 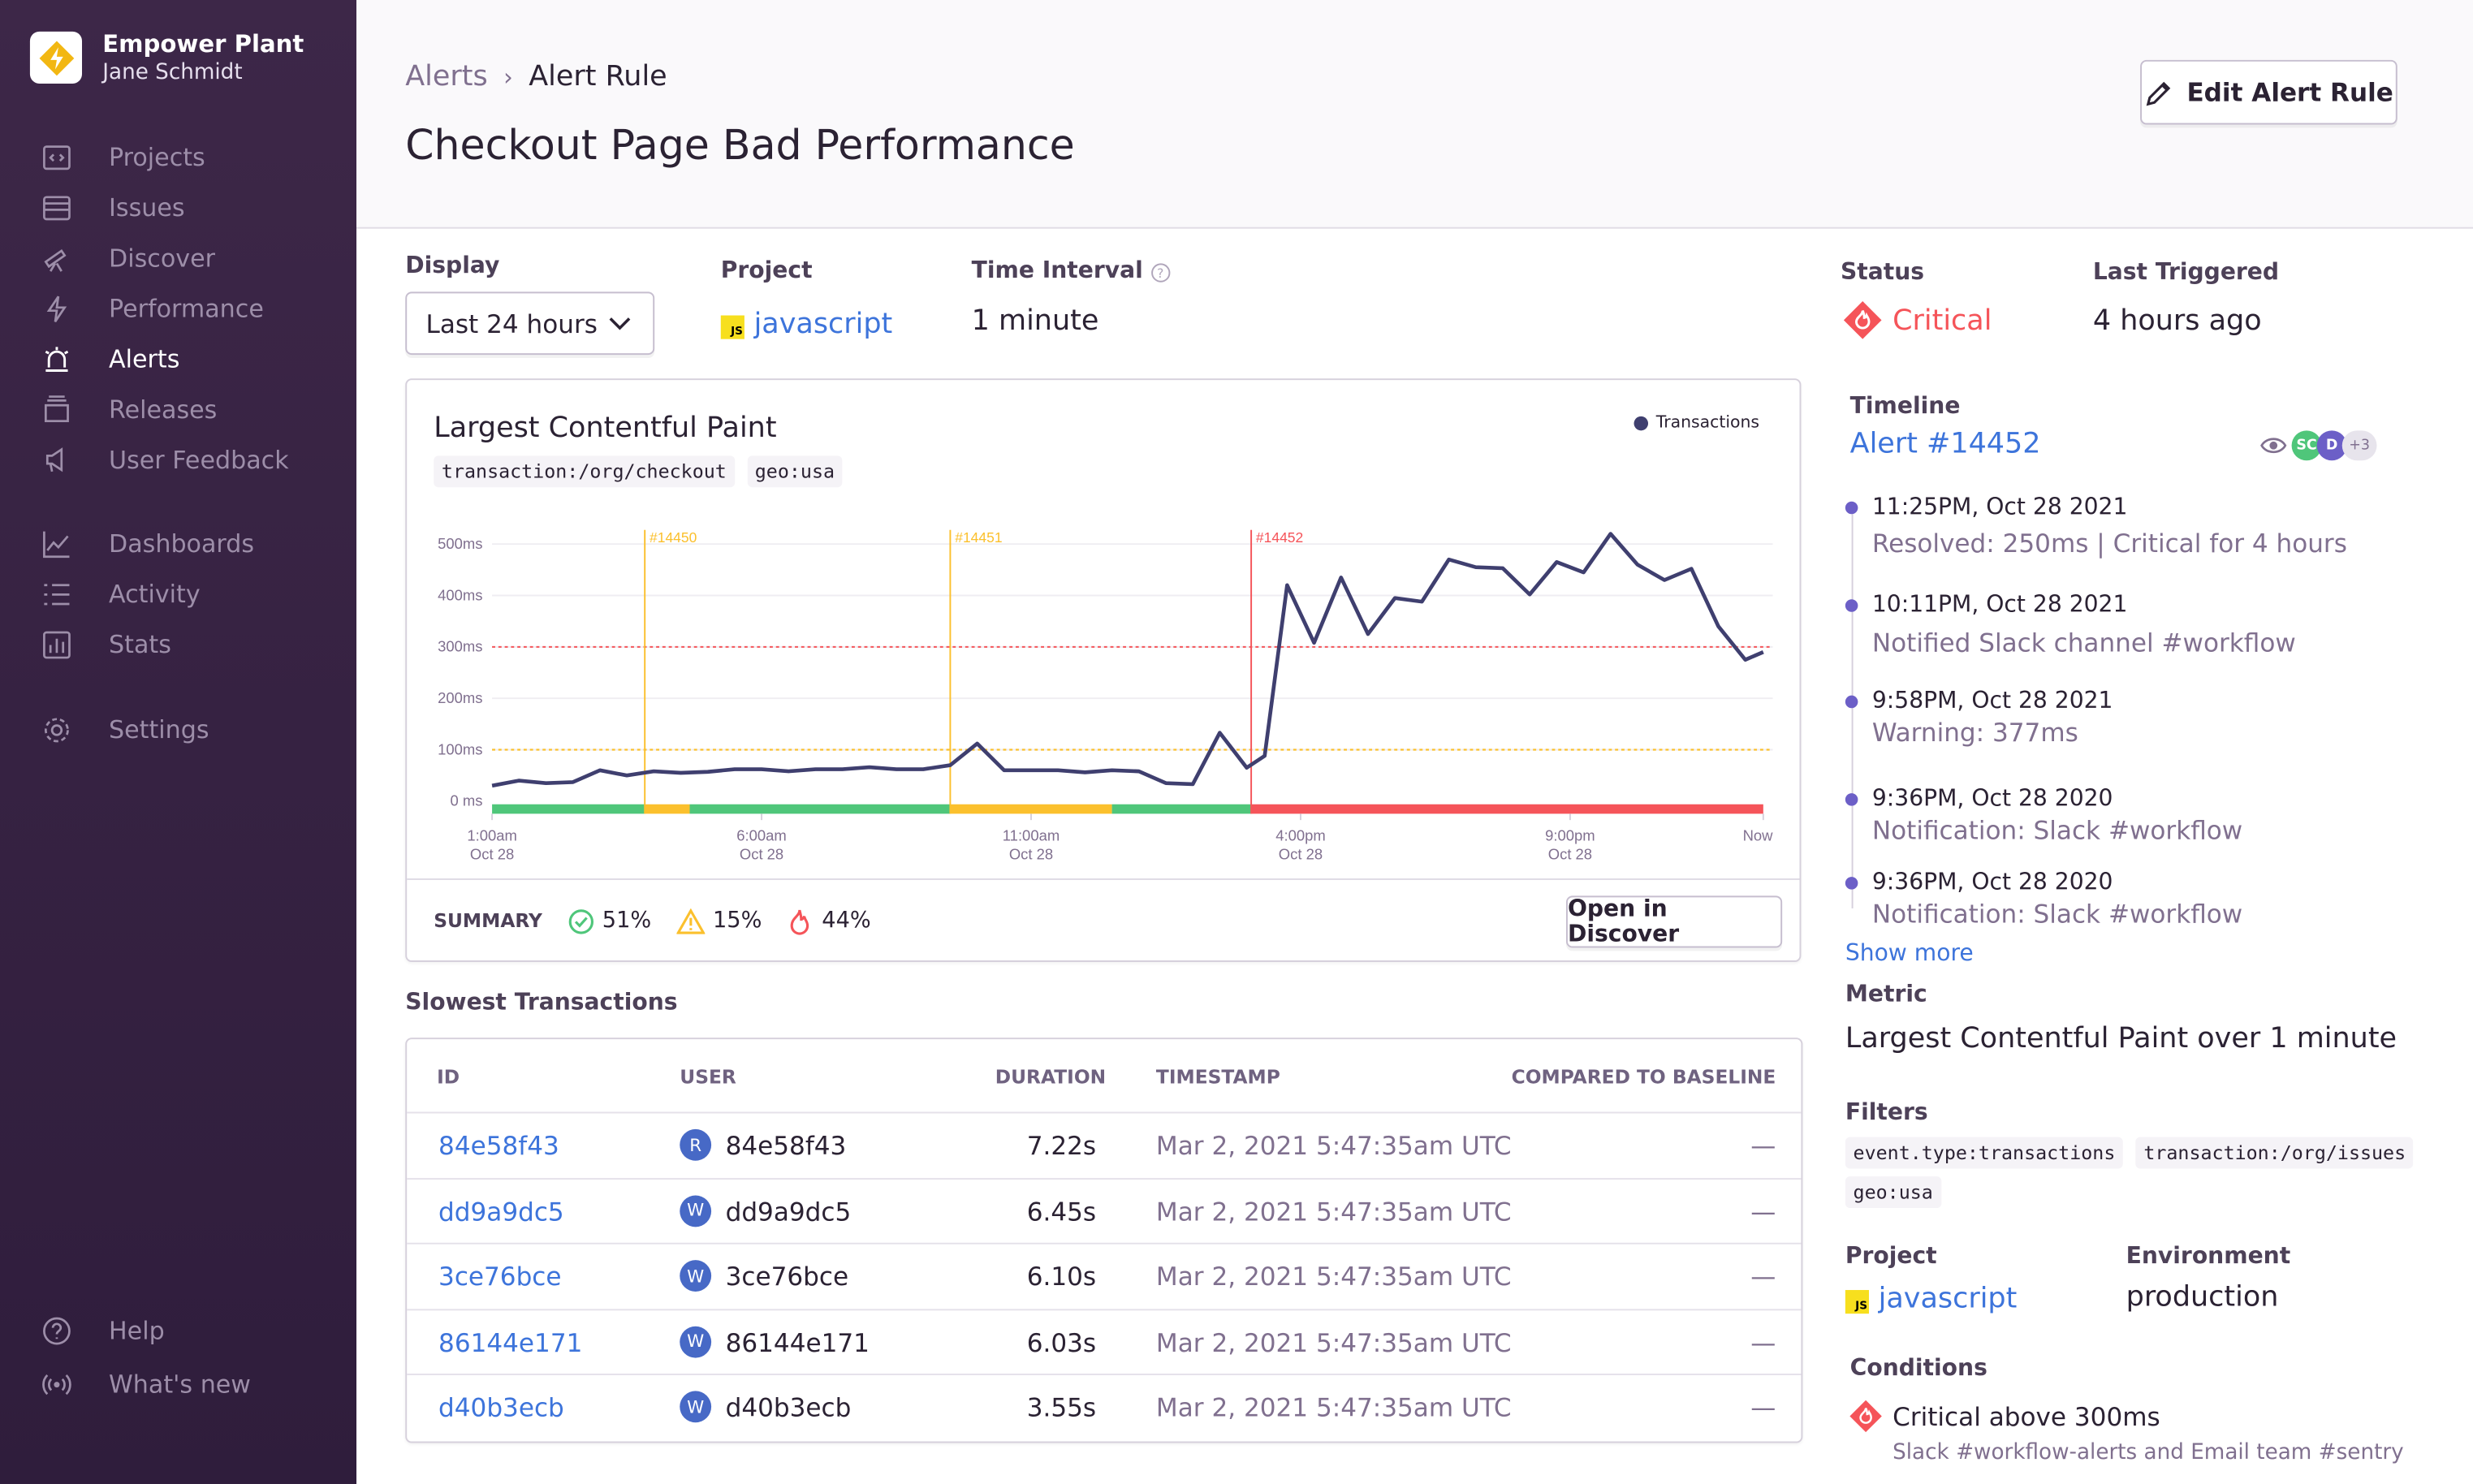 What do you see at coordinates (57, 730) in the screenshot?
I see `gear-icon` at bounding box center [57, 730].